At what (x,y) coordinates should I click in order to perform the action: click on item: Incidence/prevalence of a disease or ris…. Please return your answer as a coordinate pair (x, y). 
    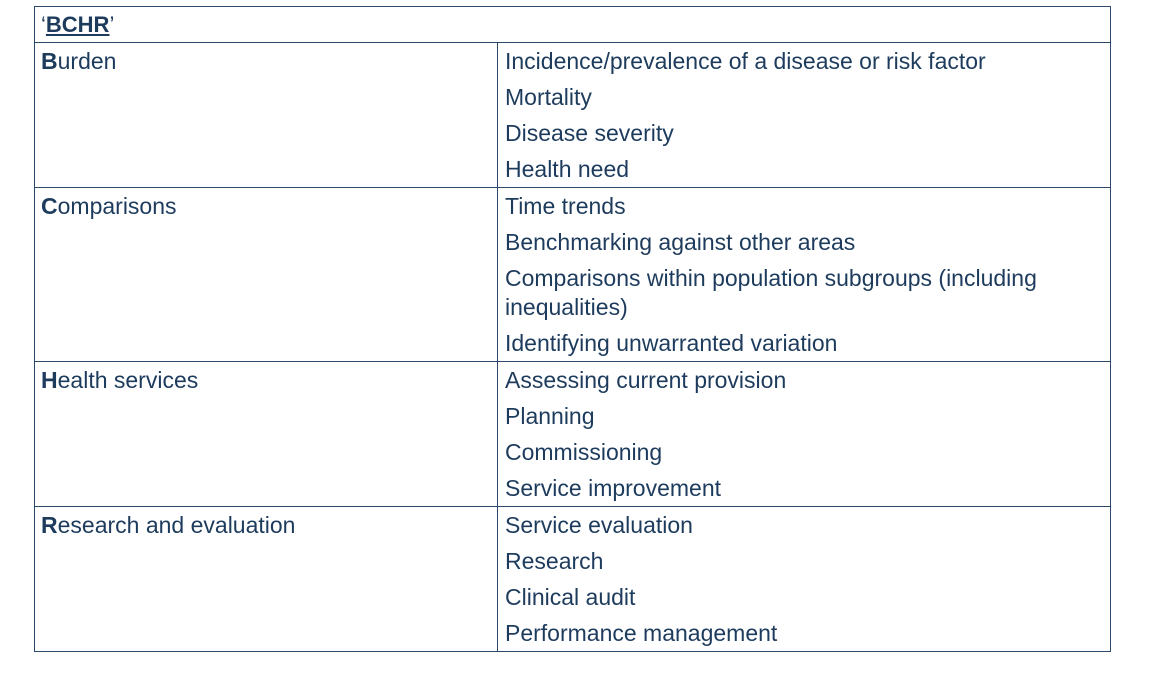
    Looking at the image, I should click on (745, 61).